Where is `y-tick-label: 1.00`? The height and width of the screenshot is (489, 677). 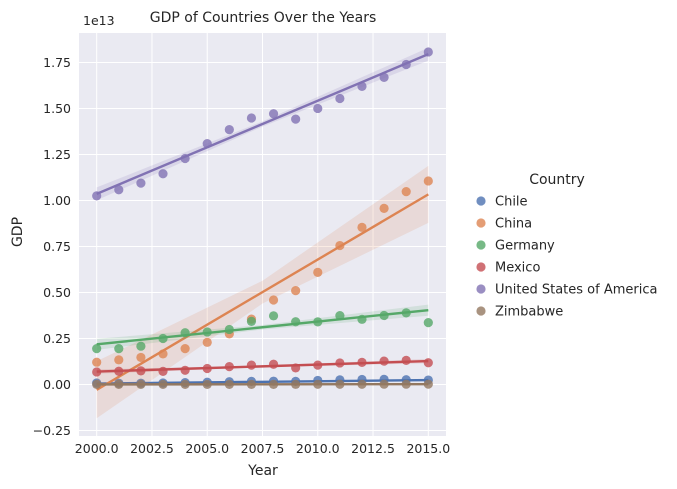
y-tick-label: 1.00 is located at coordinates (57, 200).